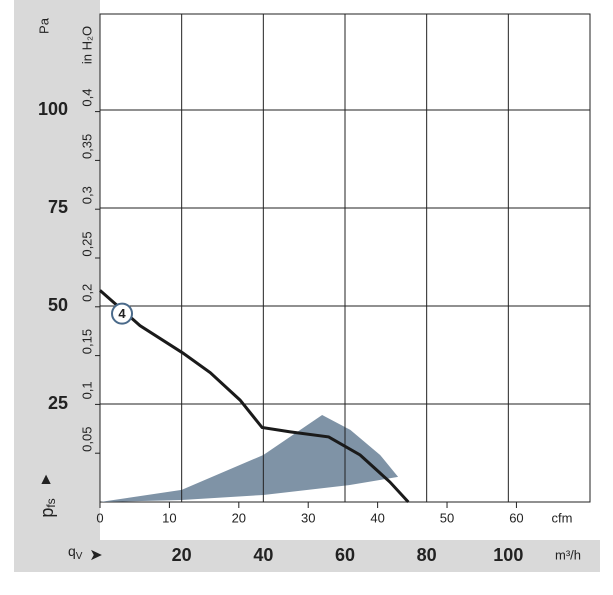 The height and width of the screenshot is (595, 613). What do you see at coordinates (86, 98) in the screenshot?
I see `y2-tick-label: 0,4` at bounding box center [86, 98].